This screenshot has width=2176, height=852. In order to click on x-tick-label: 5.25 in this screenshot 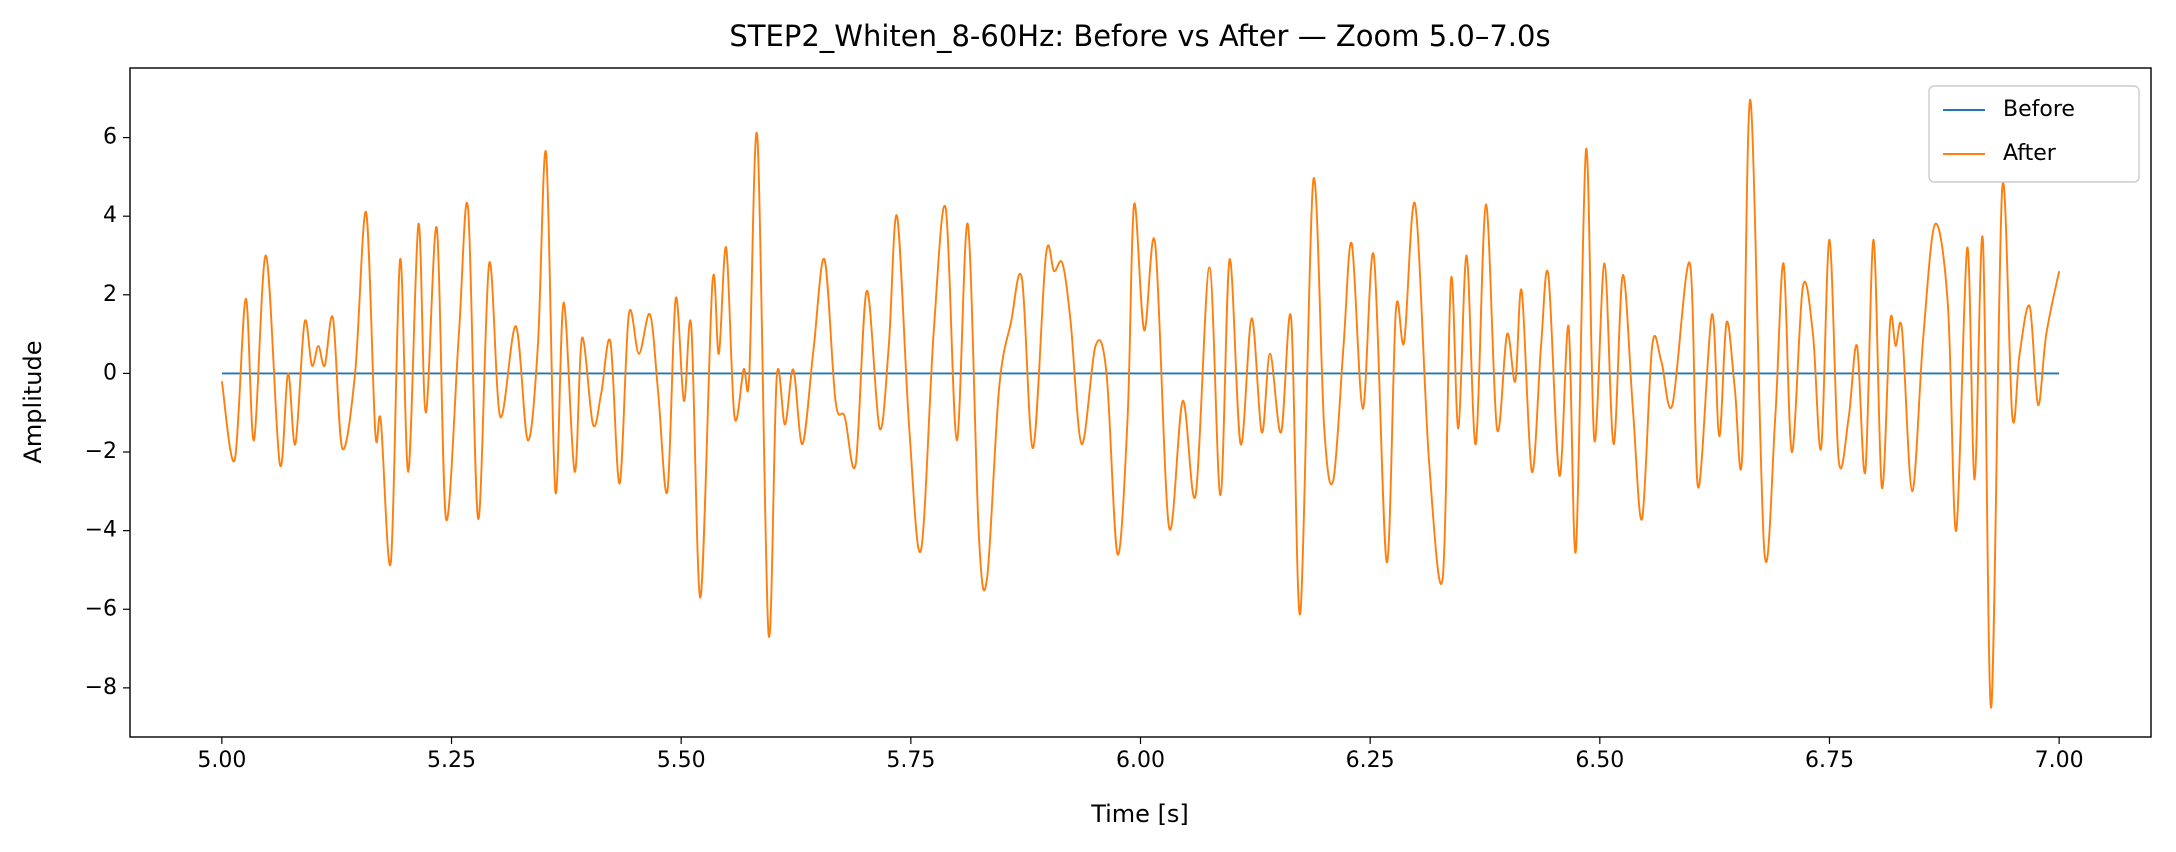, I will do `click(451, 760)`.